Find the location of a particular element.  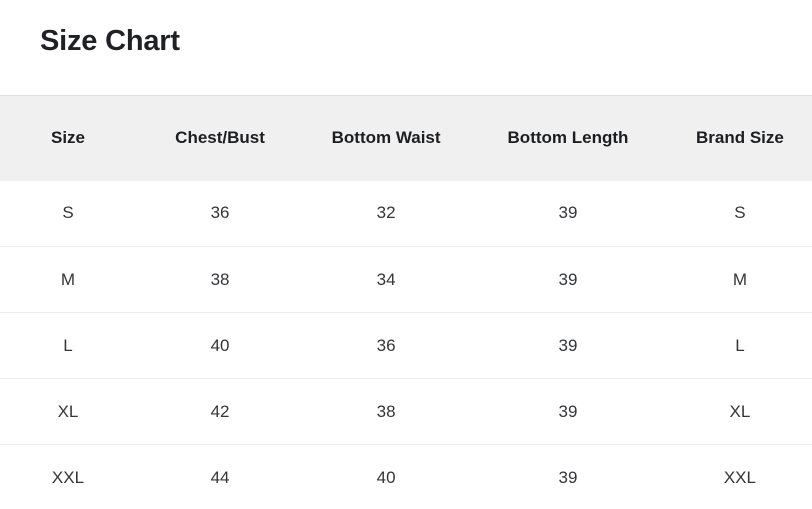

column-header-size: Size is located at coordinates (68, 138).